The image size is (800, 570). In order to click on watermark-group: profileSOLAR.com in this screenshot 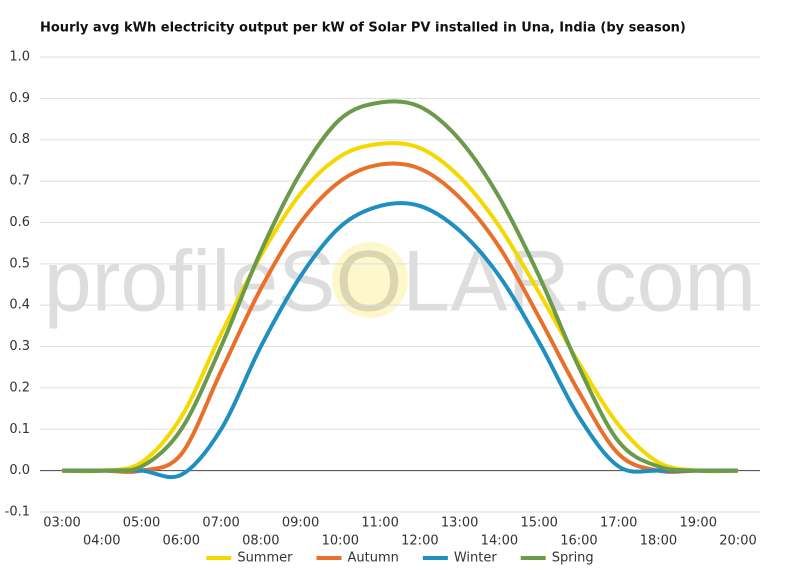, I will do `click(400, 282)`.